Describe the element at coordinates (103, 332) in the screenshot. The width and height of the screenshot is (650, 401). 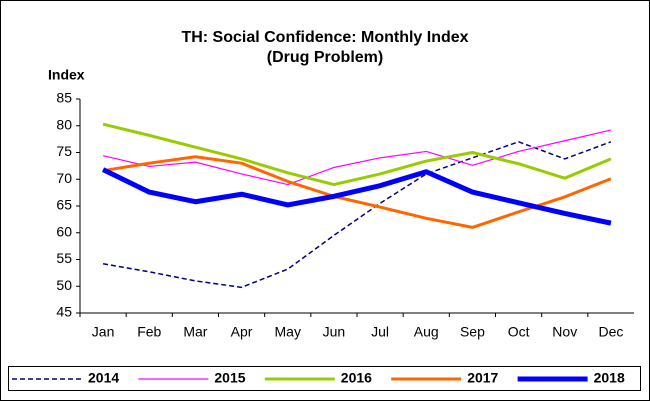
I see `x-tick-label: Jan` at that location.